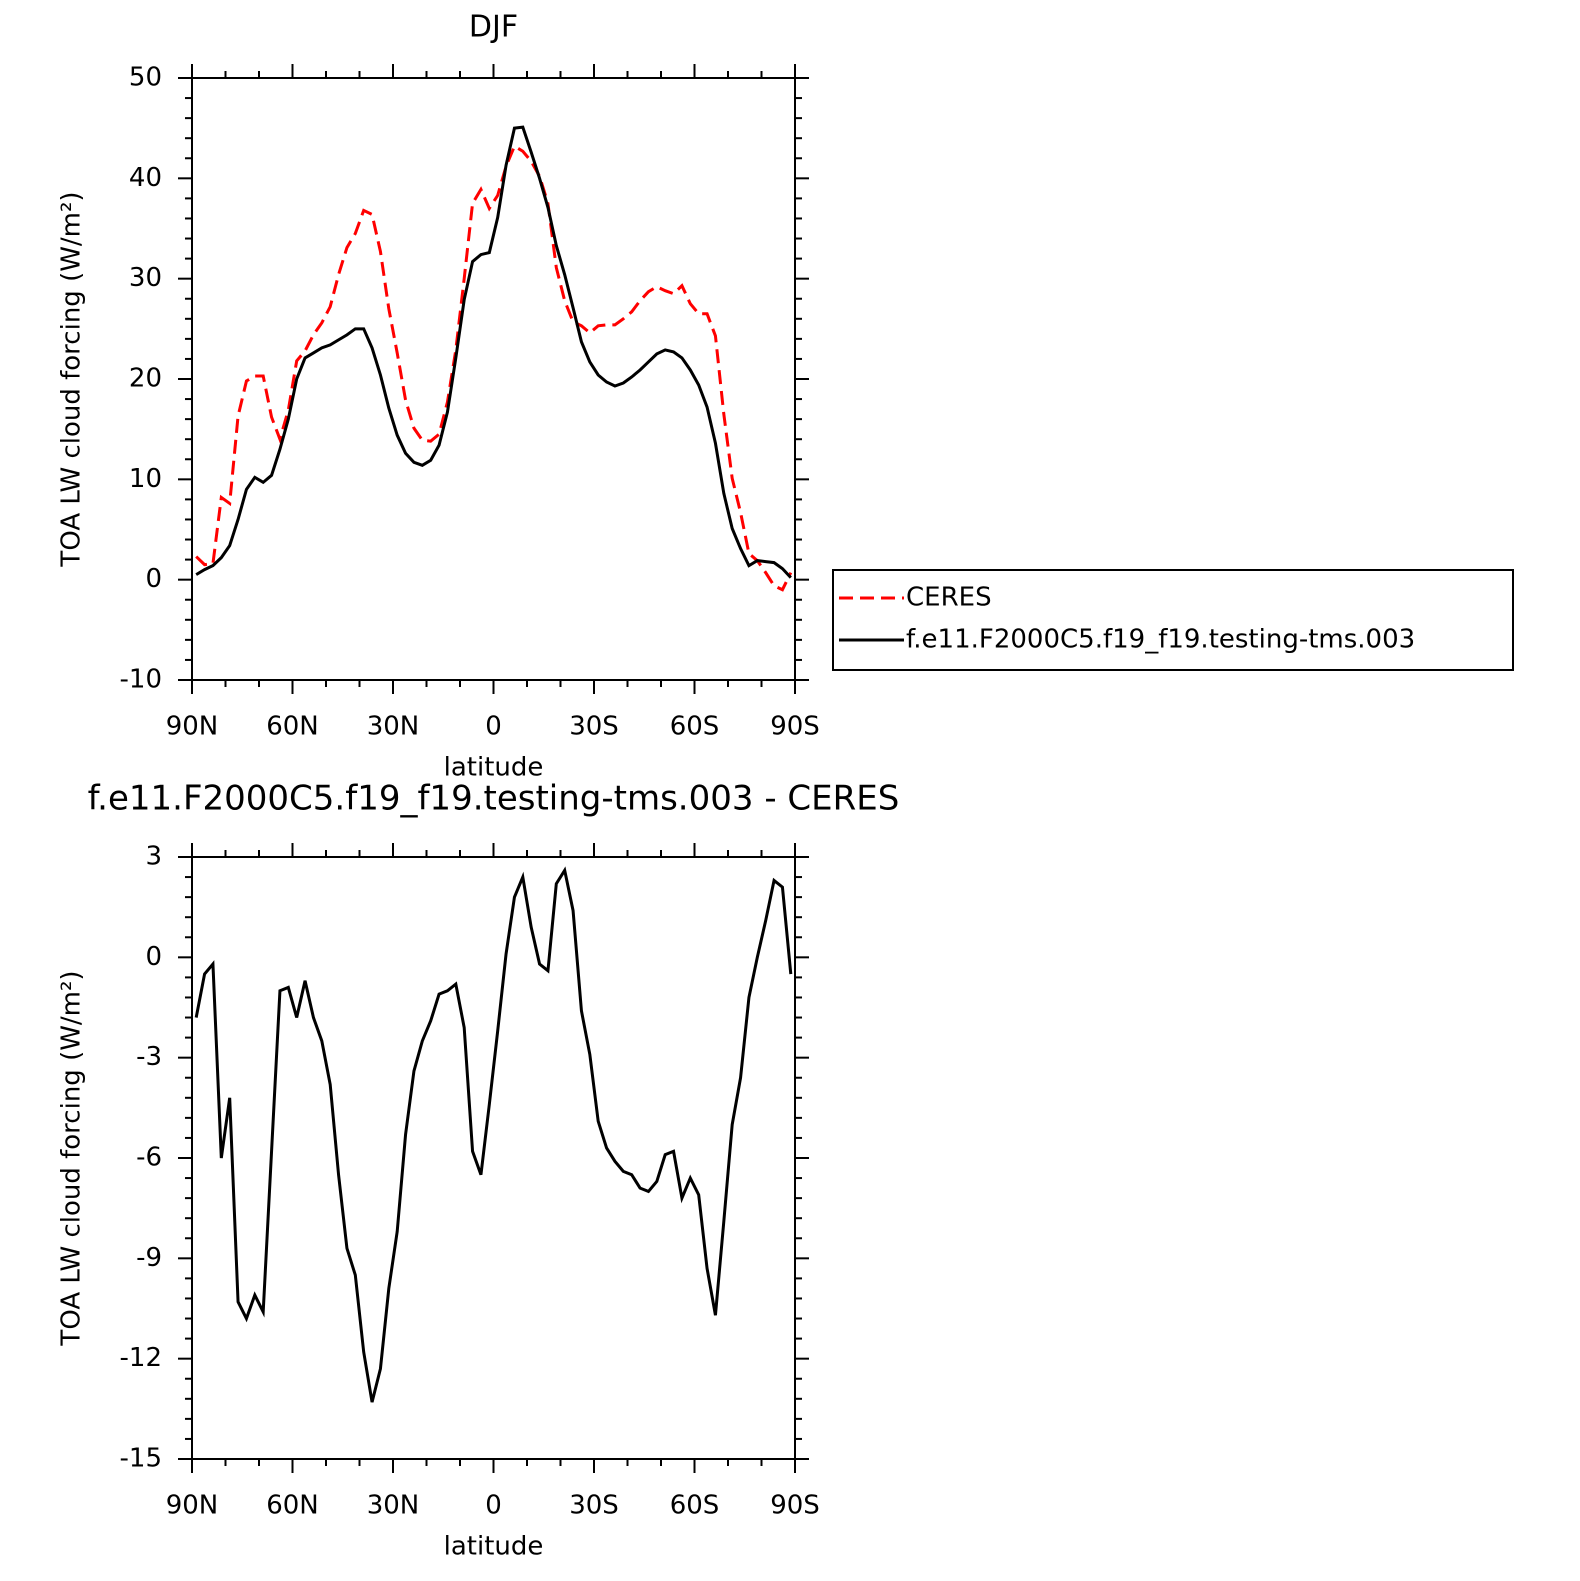  I want to click on legend-box, so click(1173, 620).